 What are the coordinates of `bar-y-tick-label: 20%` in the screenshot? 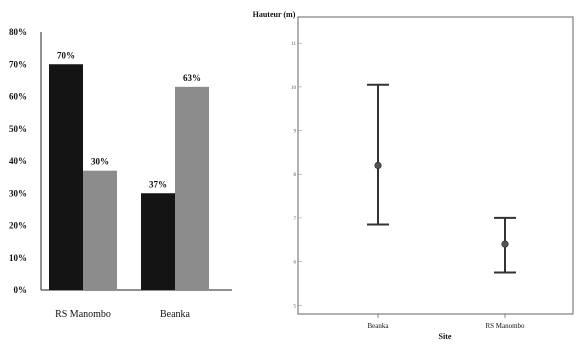 It's located at (18, 226).